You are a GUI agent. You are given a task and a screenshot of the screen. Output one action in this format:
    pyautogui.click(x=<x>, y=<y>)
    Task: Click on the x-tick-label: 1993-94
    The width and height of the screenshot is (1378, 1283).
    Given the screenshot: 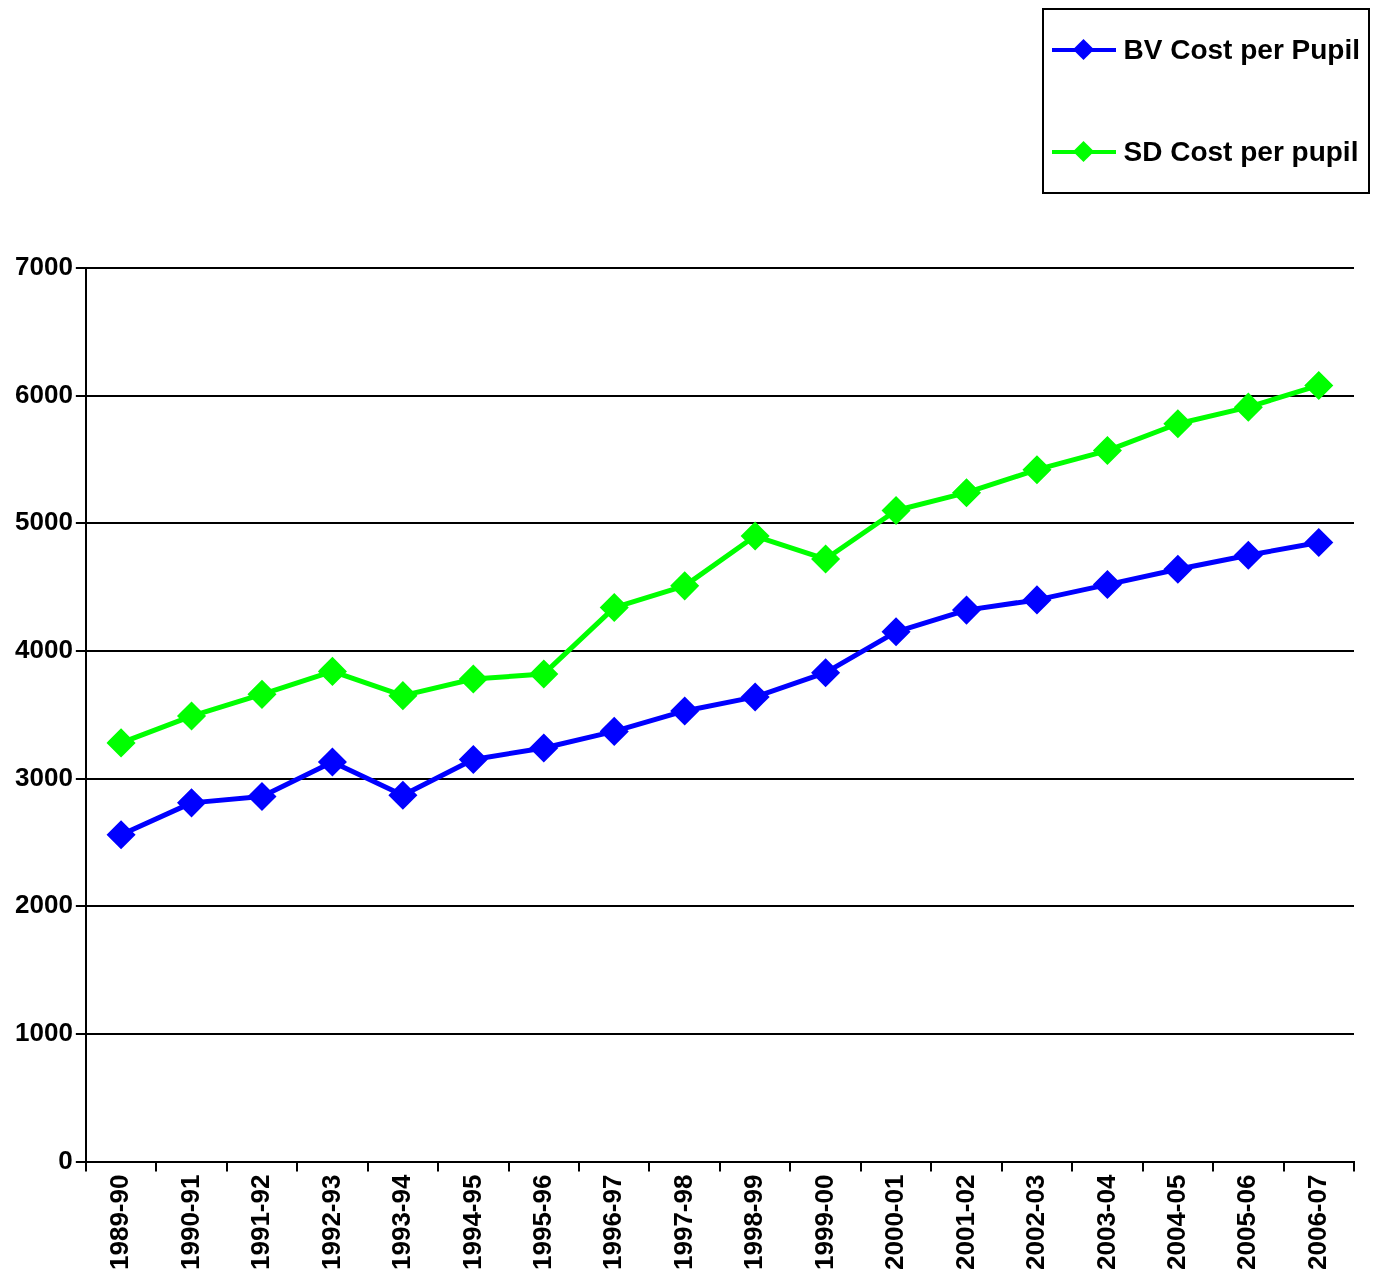 What is the action you would take?
    pyautogui.click(x=401, y=1222)
    